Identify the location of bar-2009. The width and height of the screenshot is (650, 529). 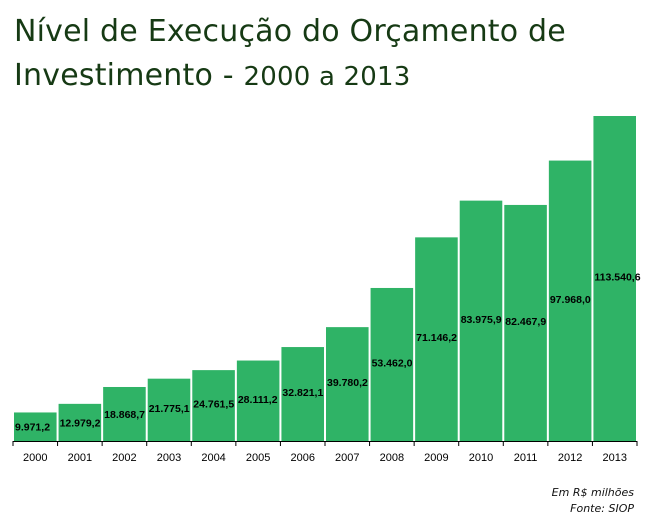
(436, 339).